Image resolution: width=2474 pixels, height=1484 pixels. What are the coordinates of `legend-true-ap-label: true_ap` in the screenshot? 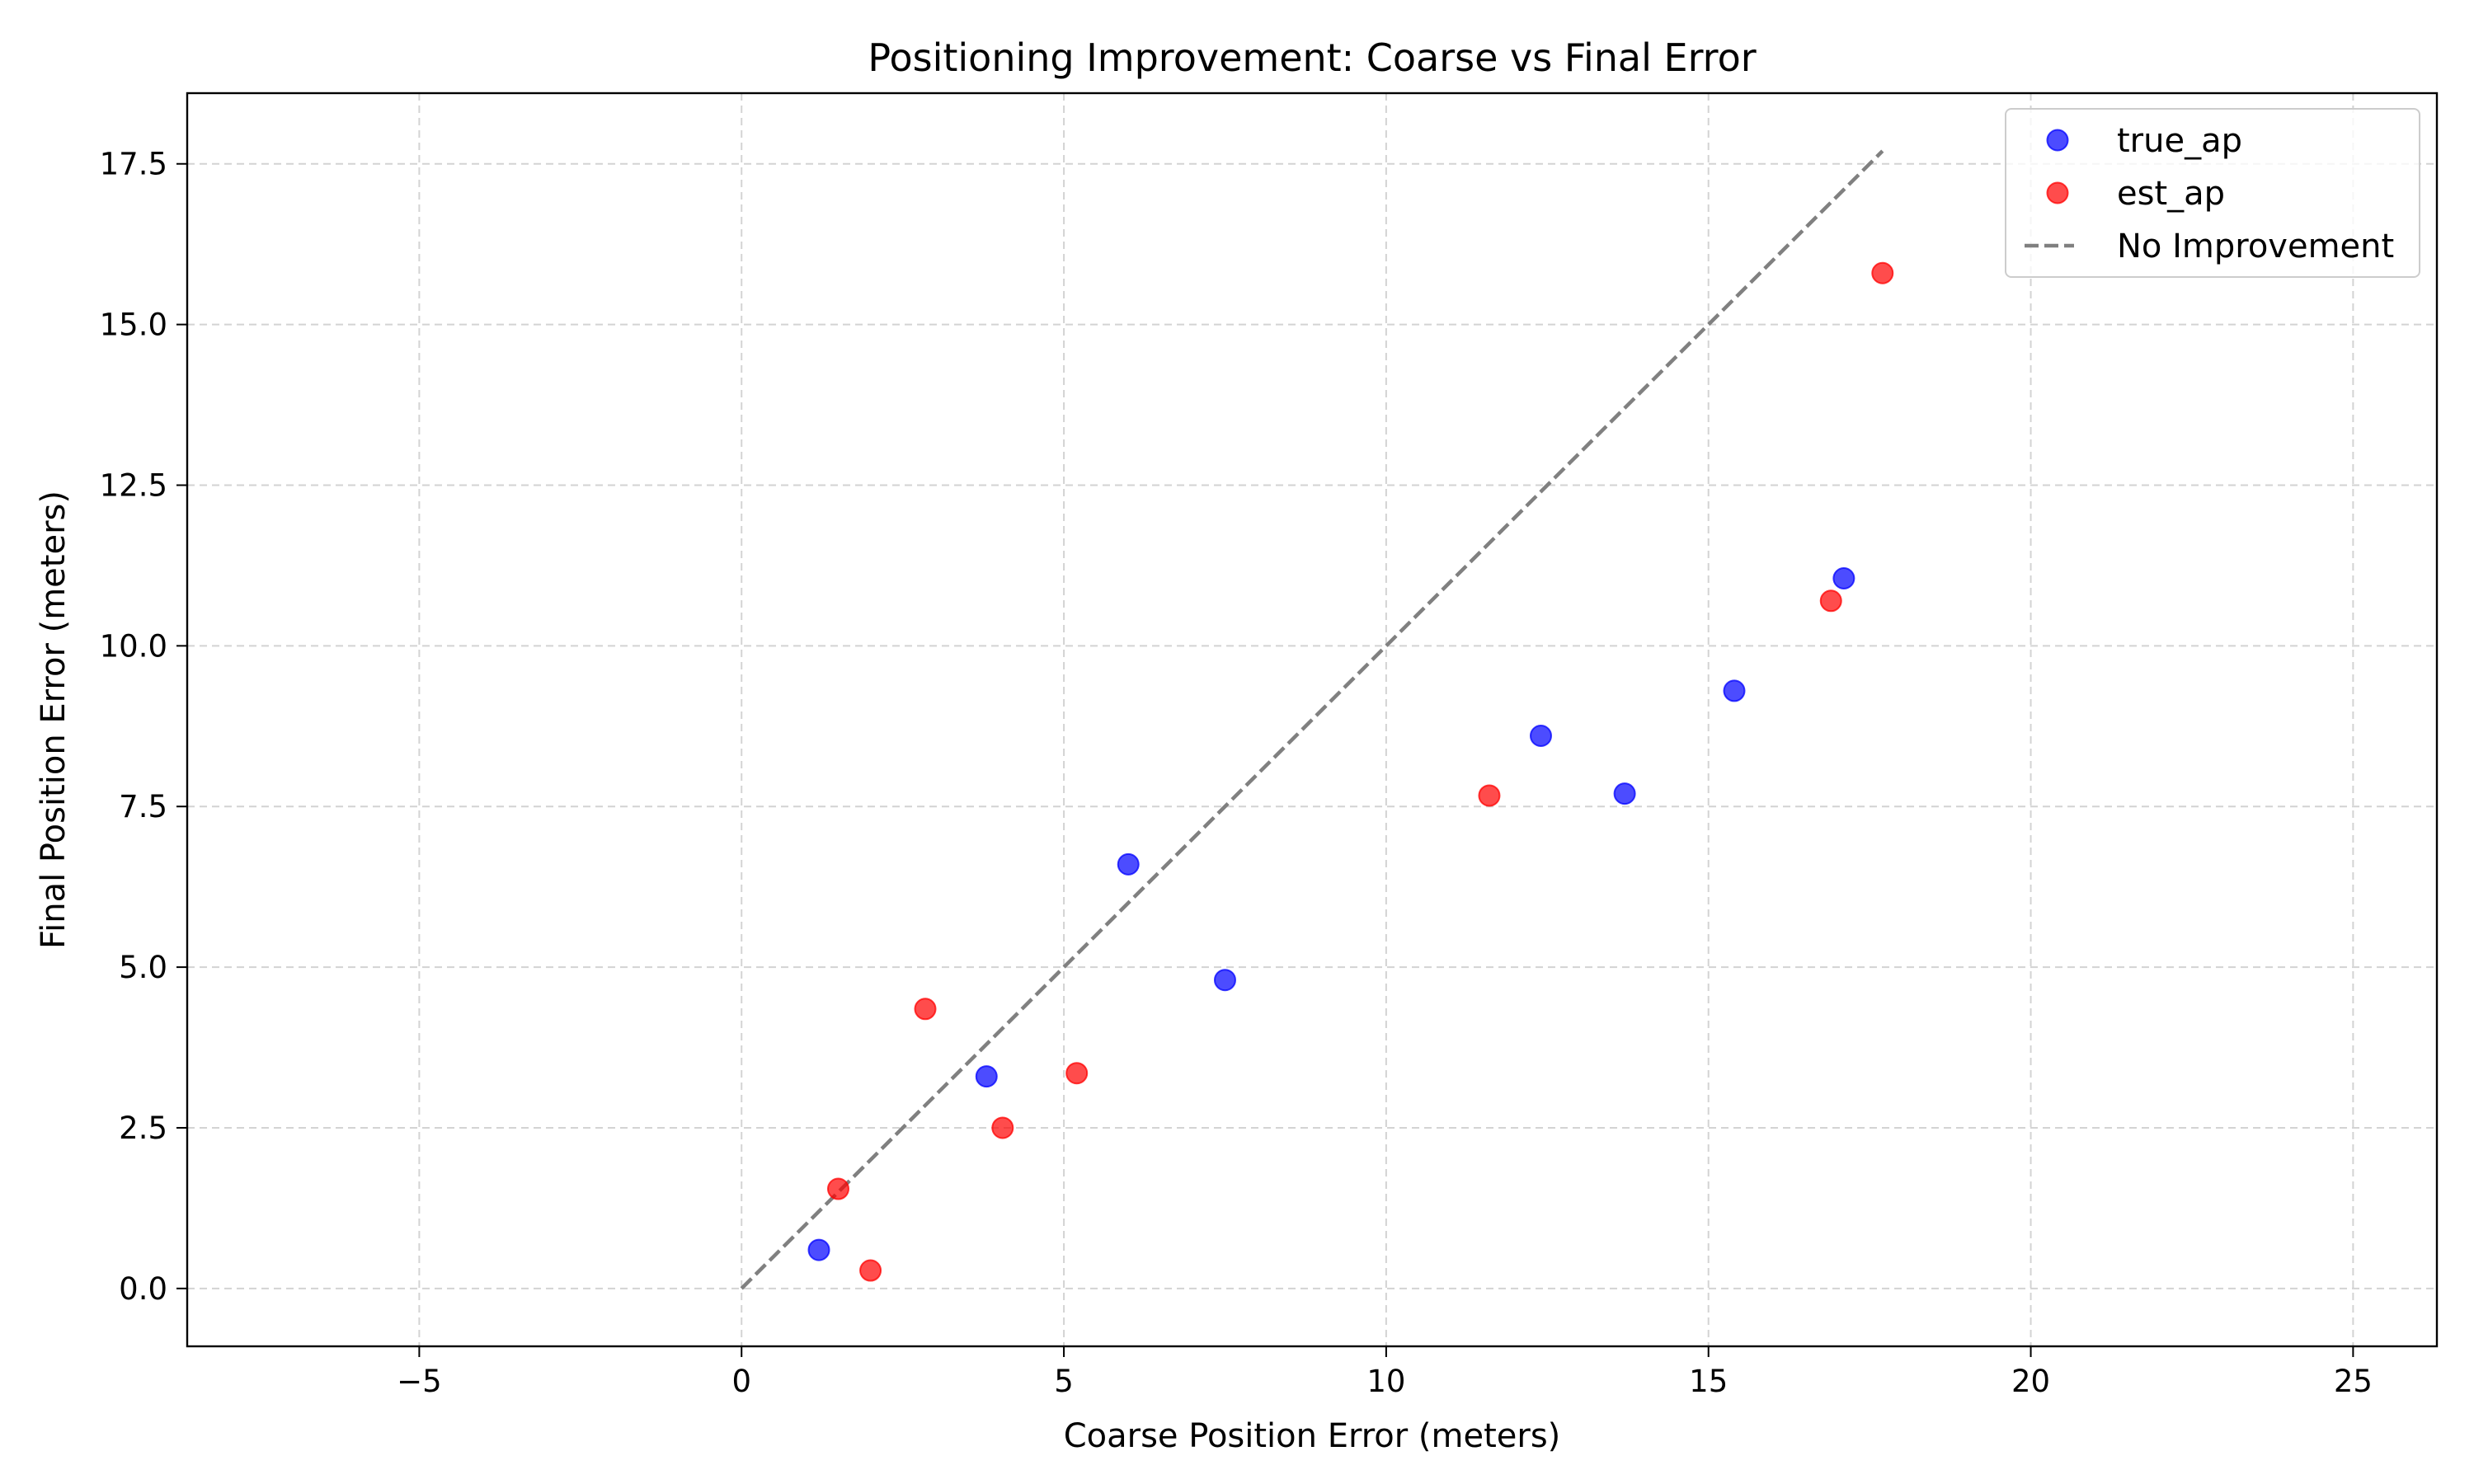 It's located at (2179, 141).